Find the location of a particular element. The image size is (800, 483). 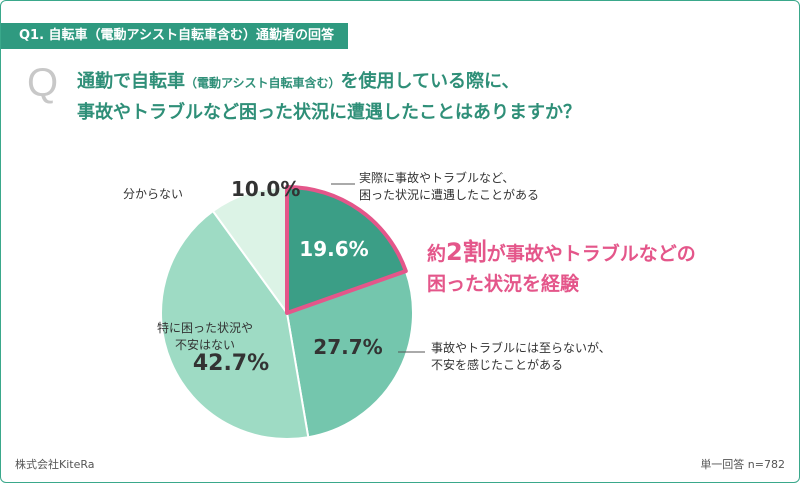

highlight-line-2: 困った状況を経験 is located at coordinates (503, 284).